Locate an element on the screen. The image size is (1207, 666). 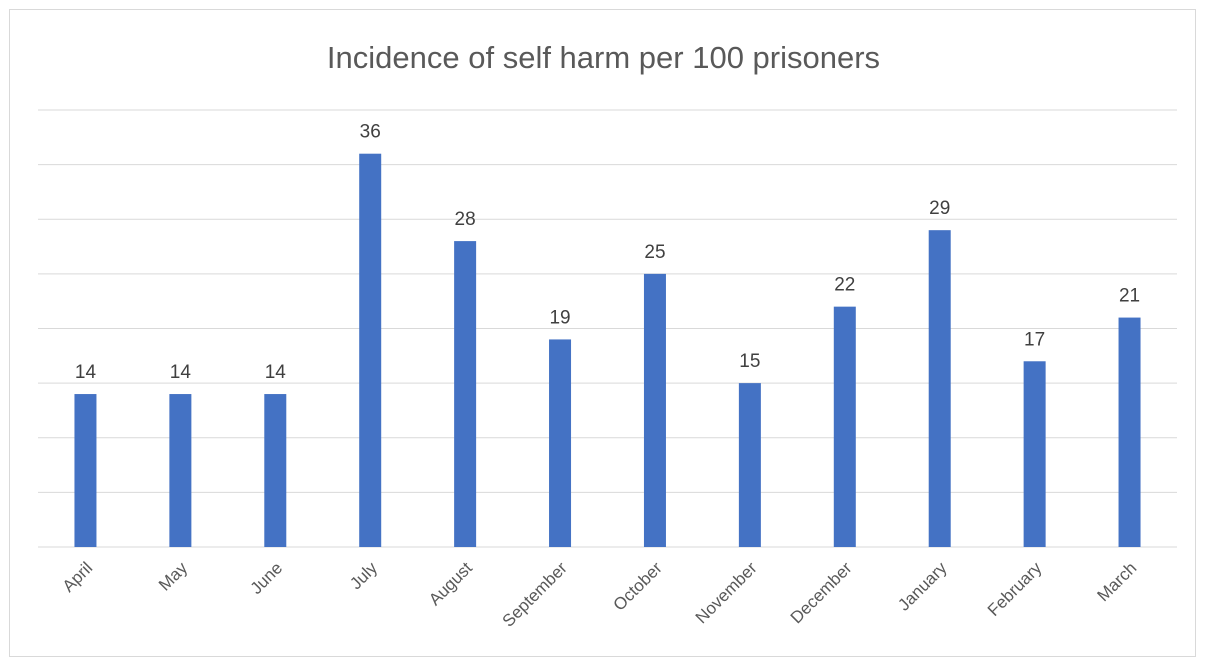
category-label-january: January is located at coordinates (922, 586).